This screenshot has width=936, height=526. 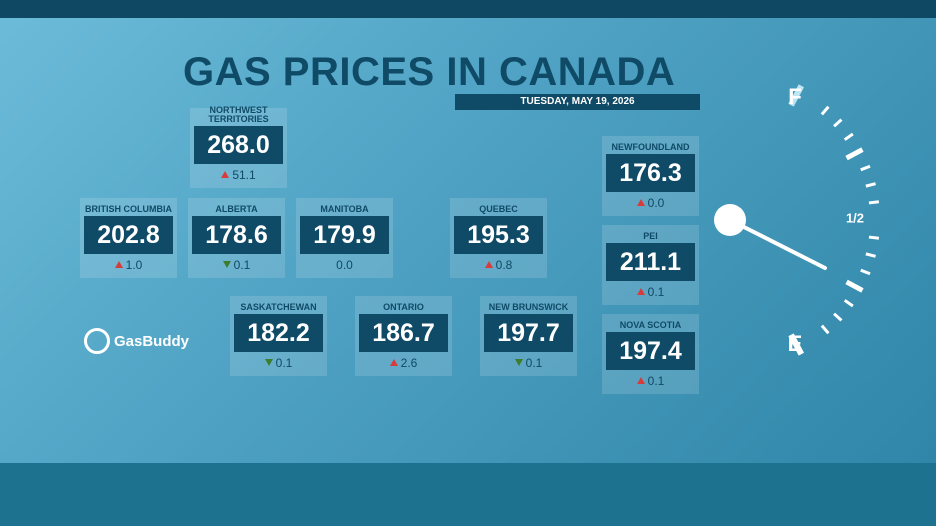 I want to click on province-panel: ONTARIO 186.7 2.6, so click(x=403, y=336).